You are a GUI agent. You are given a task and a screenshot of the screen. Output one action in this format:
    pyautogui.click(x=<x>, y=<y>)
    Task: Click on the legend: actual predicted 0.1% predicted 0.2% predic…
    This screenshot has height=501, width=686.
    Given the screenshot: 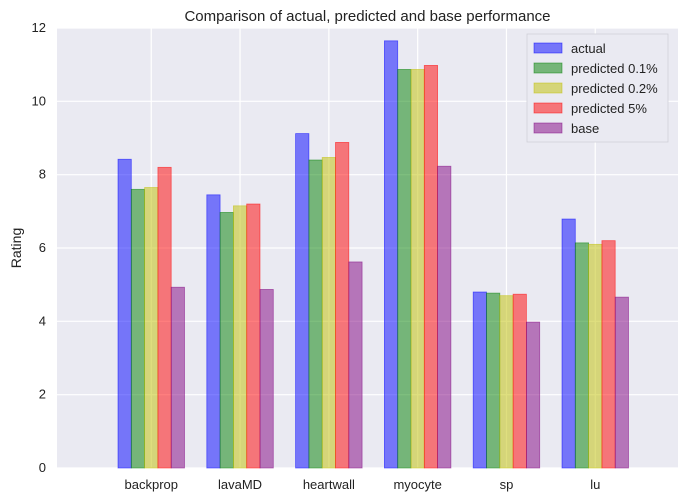 What is the action you would take?
    pyautogui.click(x=597, y=88)
    